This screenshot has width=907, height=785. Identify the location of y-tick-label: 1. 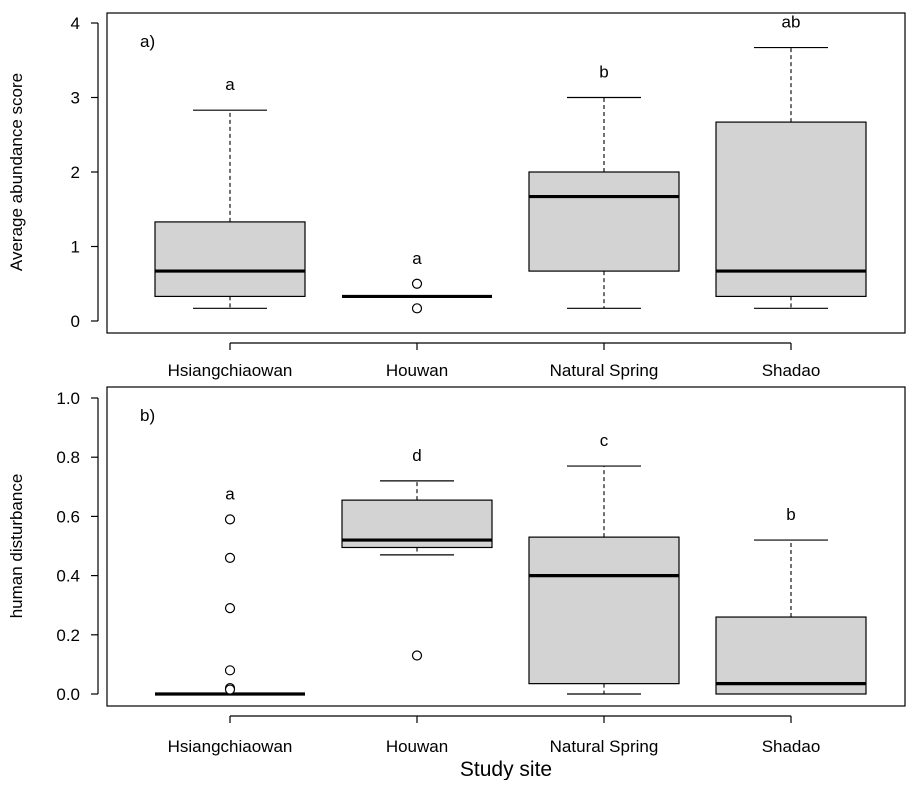
(75, 247).